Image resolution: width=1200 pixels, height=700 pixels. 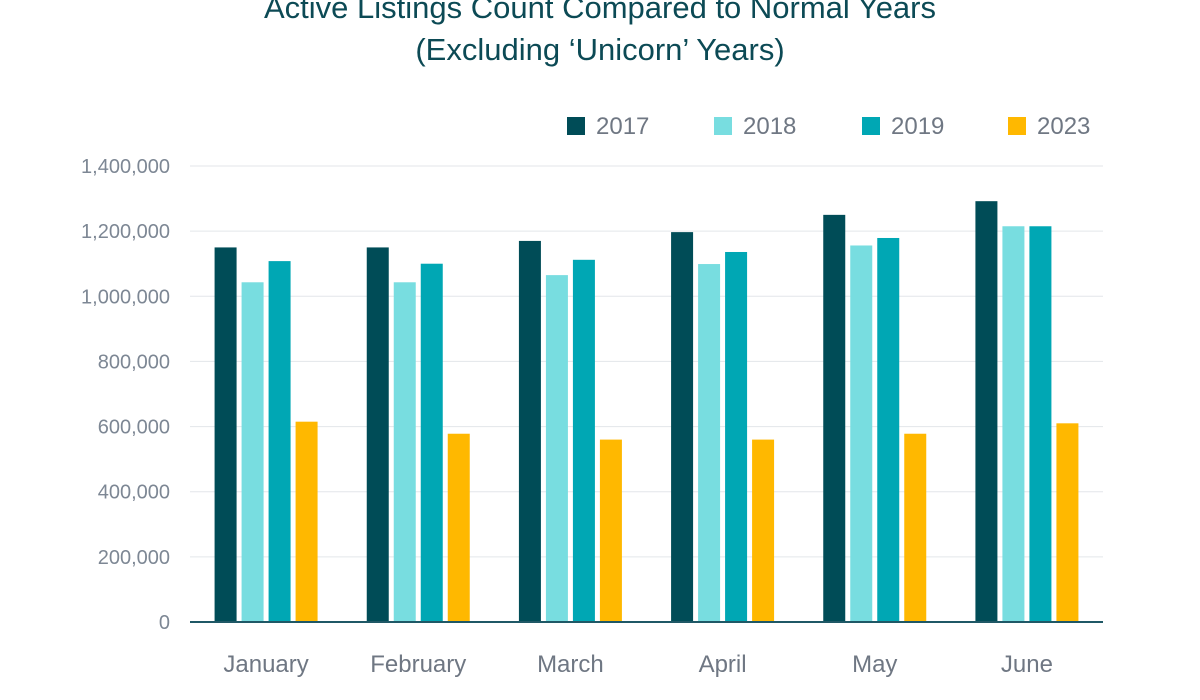 What do you see at coordinates (1067, 522) in the screenshot?
I see `bar-2023-june` at bounding box center [1067, 522].